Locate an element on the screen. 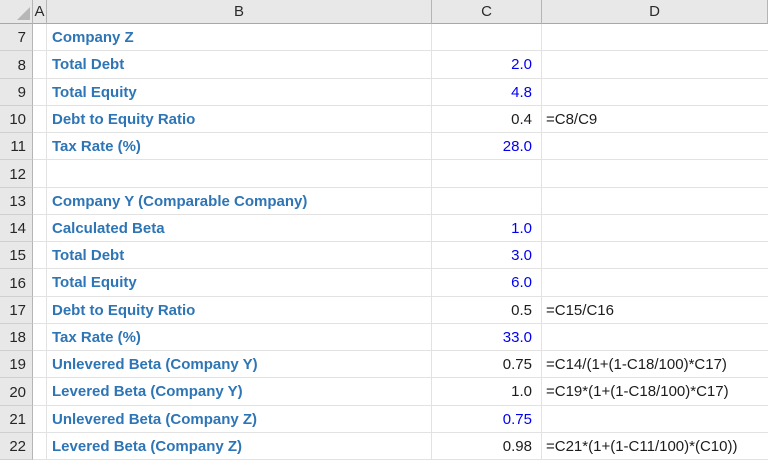  row-header: 18 is located at coordinates (16, 337).